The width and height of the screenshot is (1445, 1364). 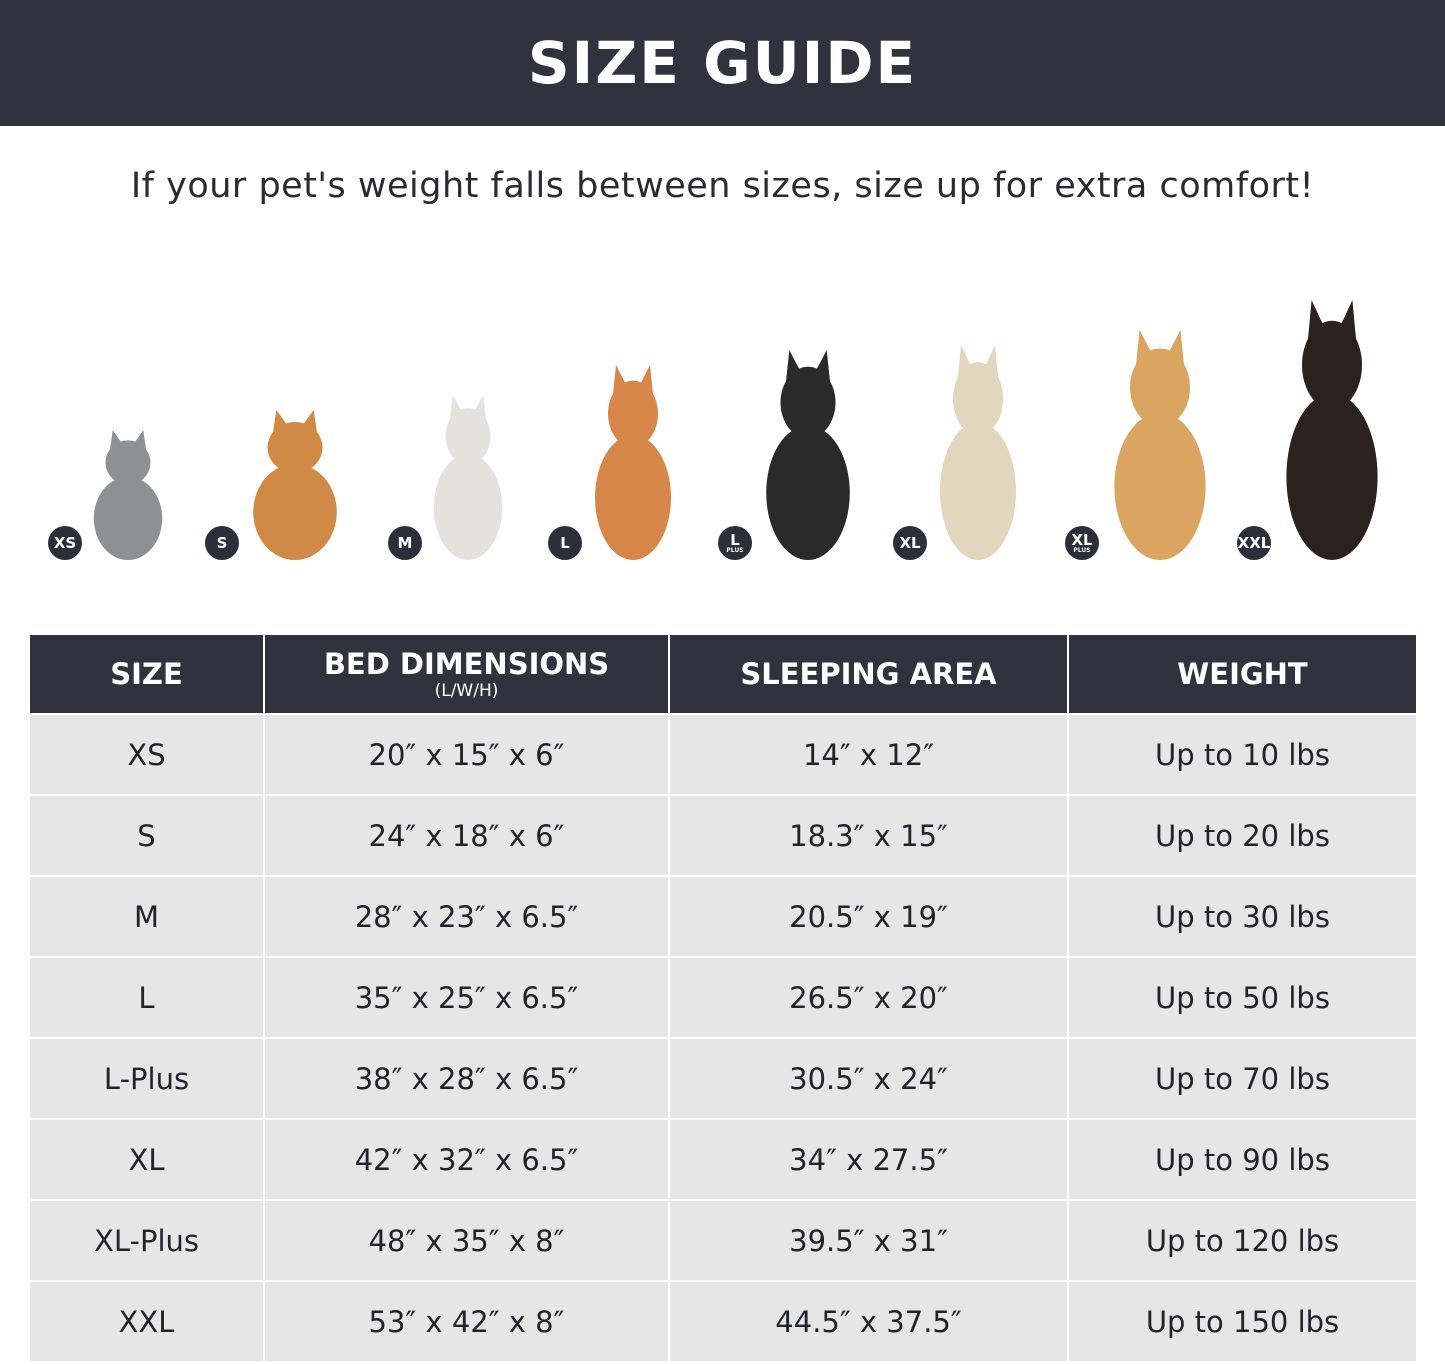 What do you see at coordinates (147, 1322) in the screenshot?
I see `table-cell: XXL` at bounding box center [147, 1322].